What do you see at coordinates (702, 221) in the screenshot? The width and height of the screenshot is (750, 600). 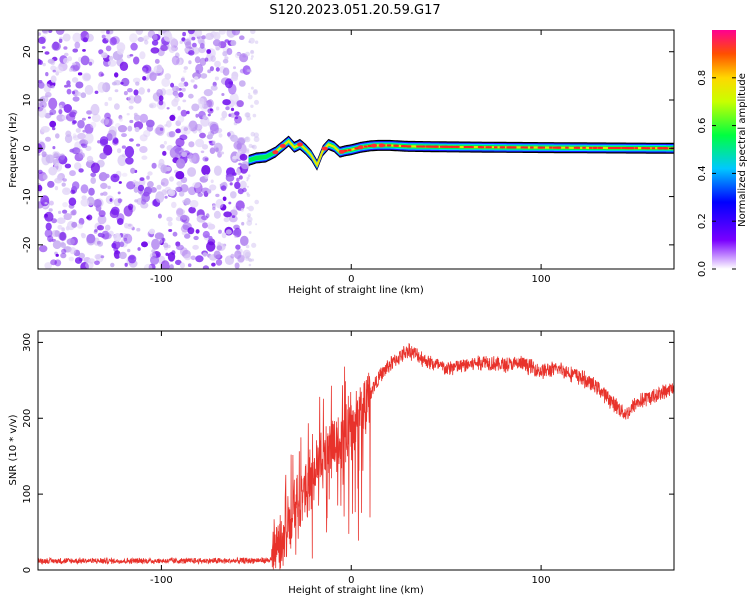 I see `colorbar-tick-label: 0.2` at bounding box center [702, 221].